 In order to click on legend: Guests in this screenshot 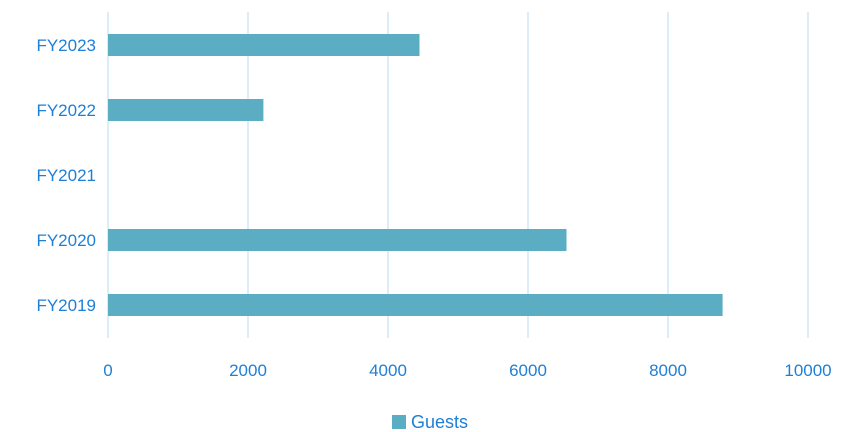, I will do `click(430, 422)`.